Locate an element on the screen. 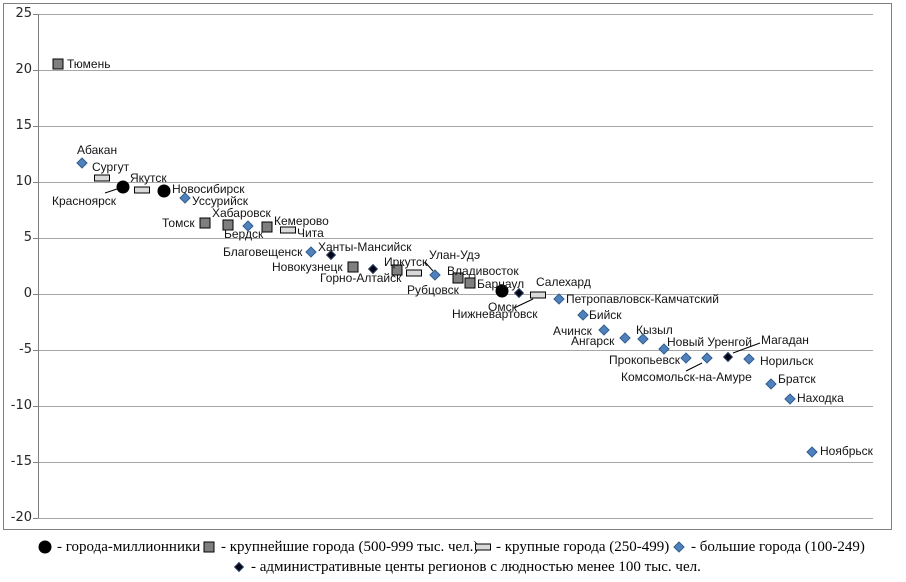 The image size is (906, 582). city-label-Салехард: Салехард is located at coordinates (563, 282).